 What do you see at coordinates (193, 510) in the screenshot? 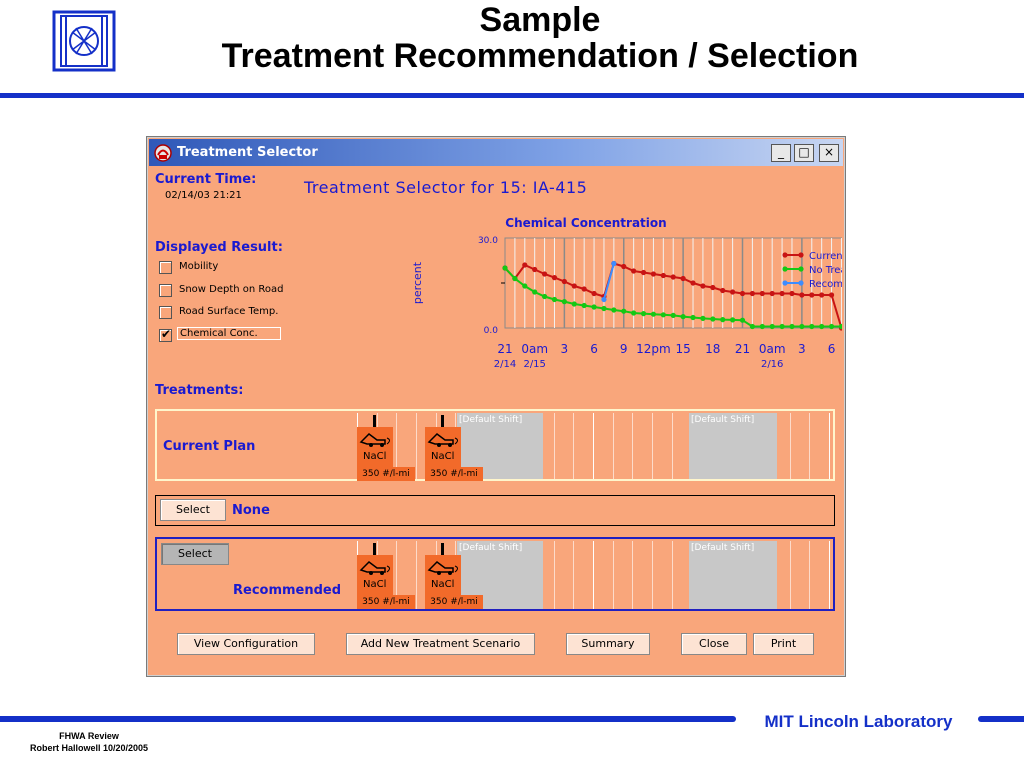
I see `select-none-button: Select` at bounding box center [193, 510].